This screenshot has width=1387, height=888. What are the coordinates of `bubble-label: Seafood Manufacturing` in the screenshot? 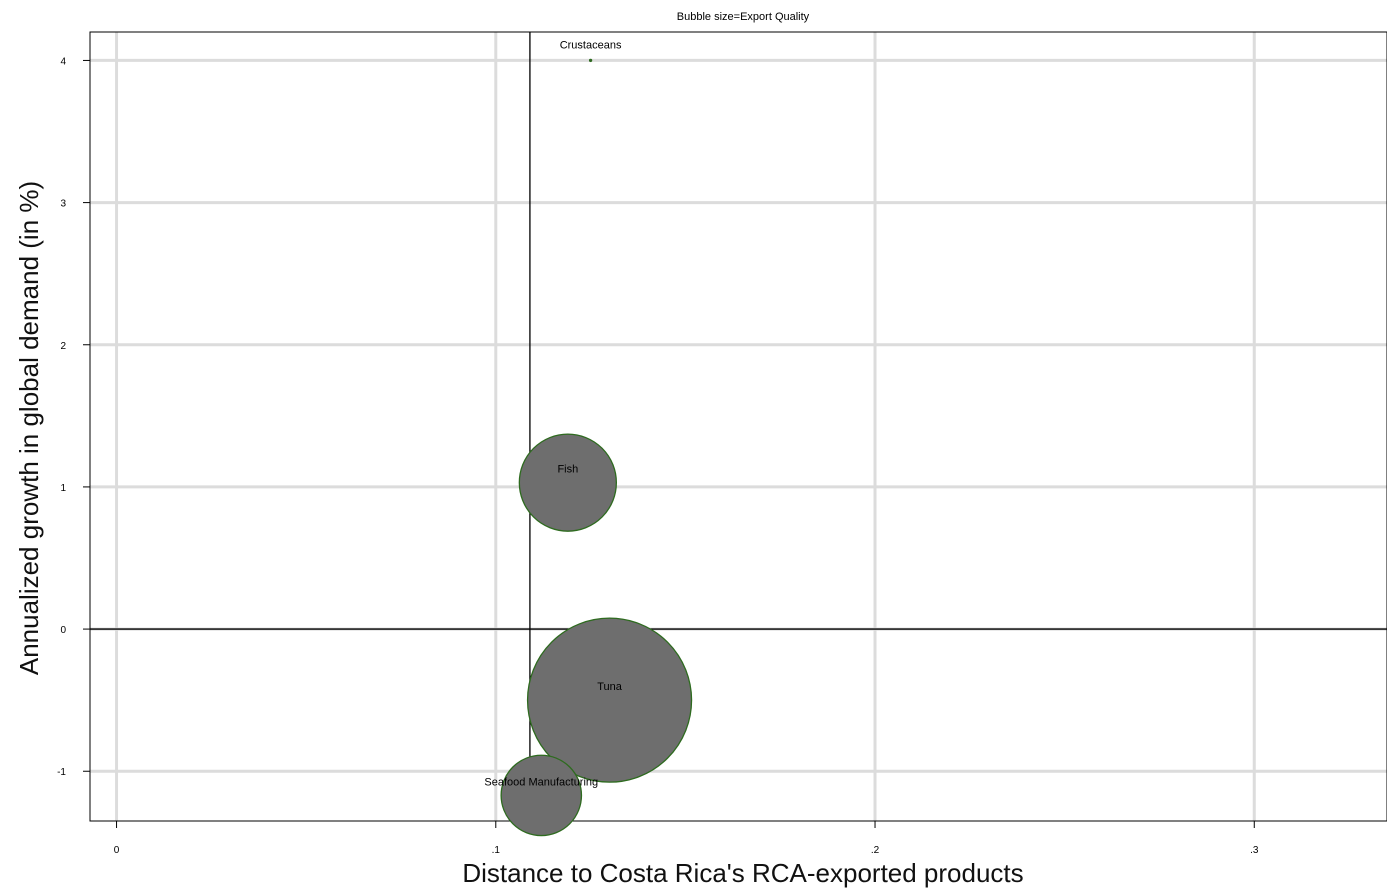 It's located at (541, 782).